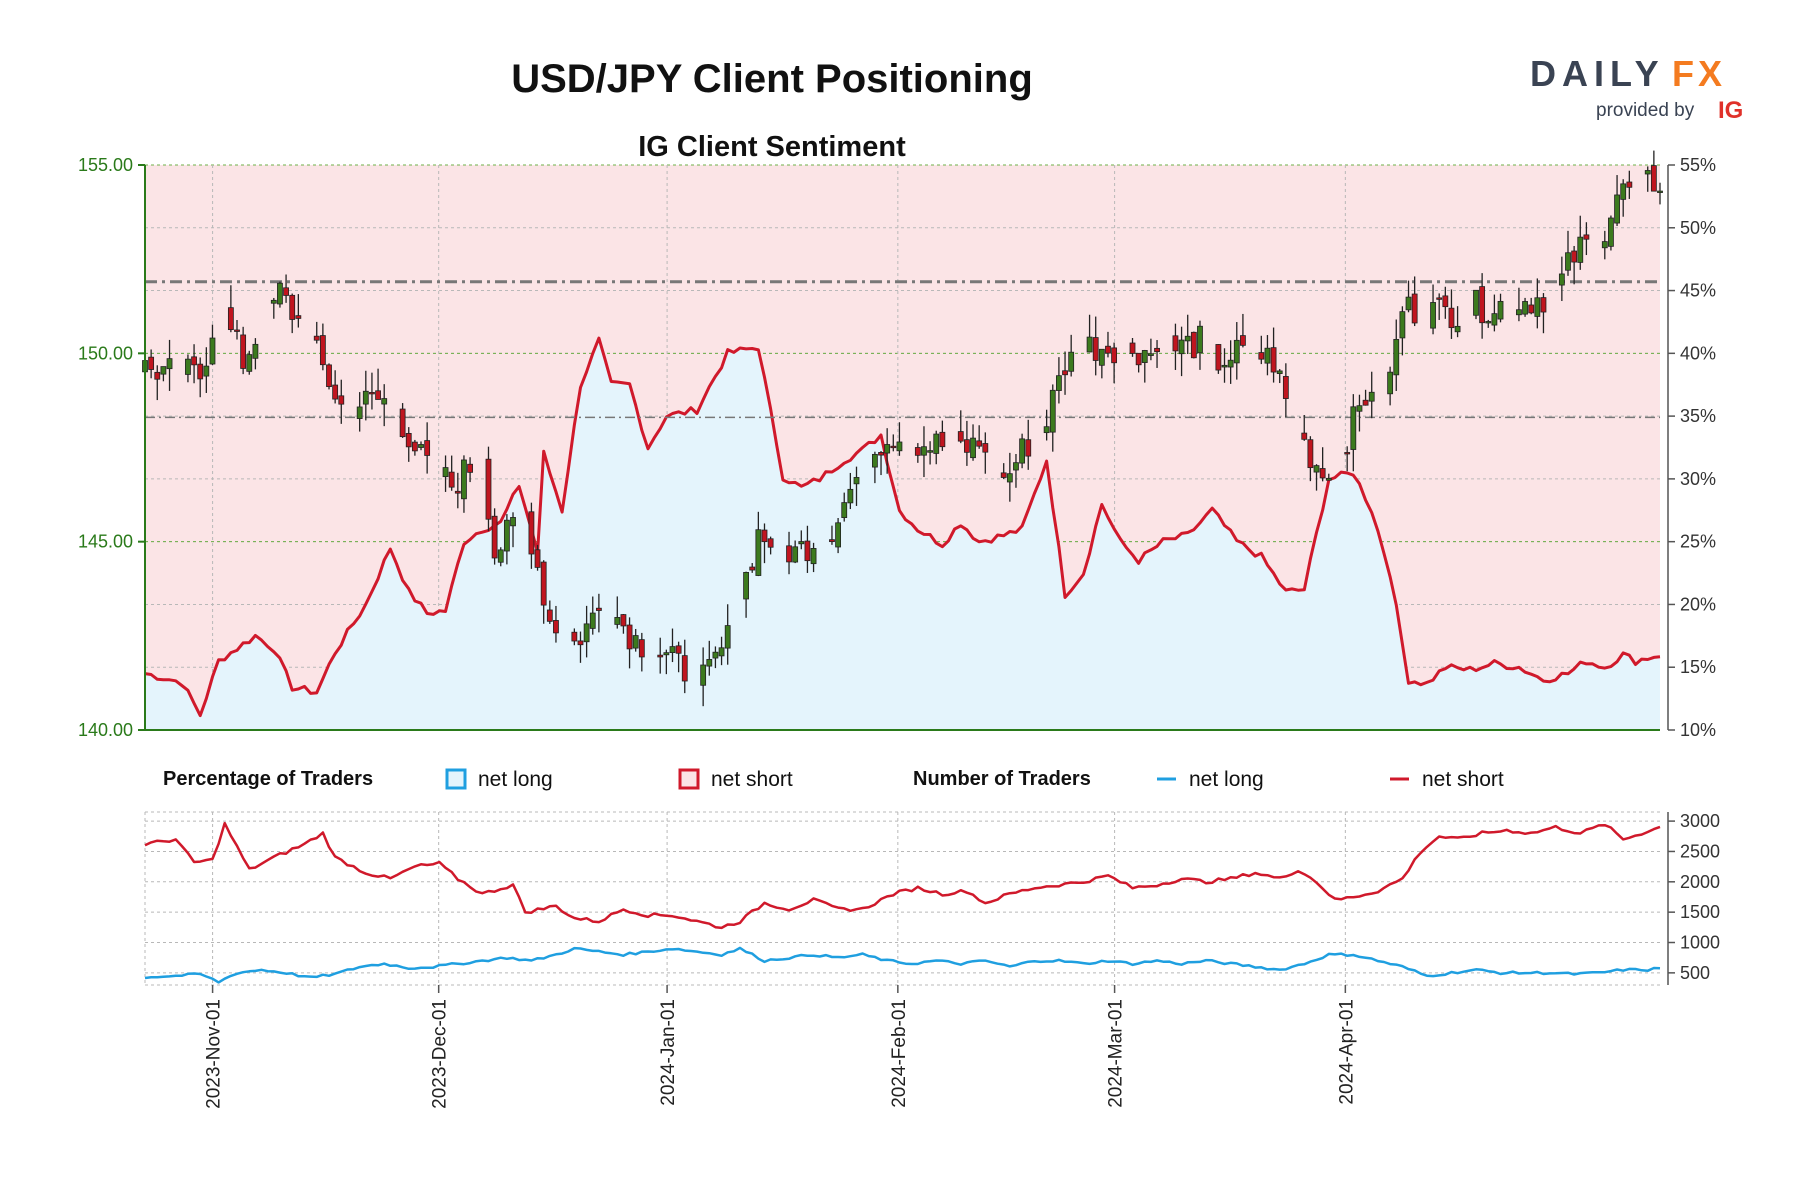 The width and height of the screenshot is (1800, 1200). What do you see at coordinates (1693, 898) in the screenshot?
I see `lower-panel-axes: 500 1000 1500 2000 2500 3000` at bounding box center [1693, 898].